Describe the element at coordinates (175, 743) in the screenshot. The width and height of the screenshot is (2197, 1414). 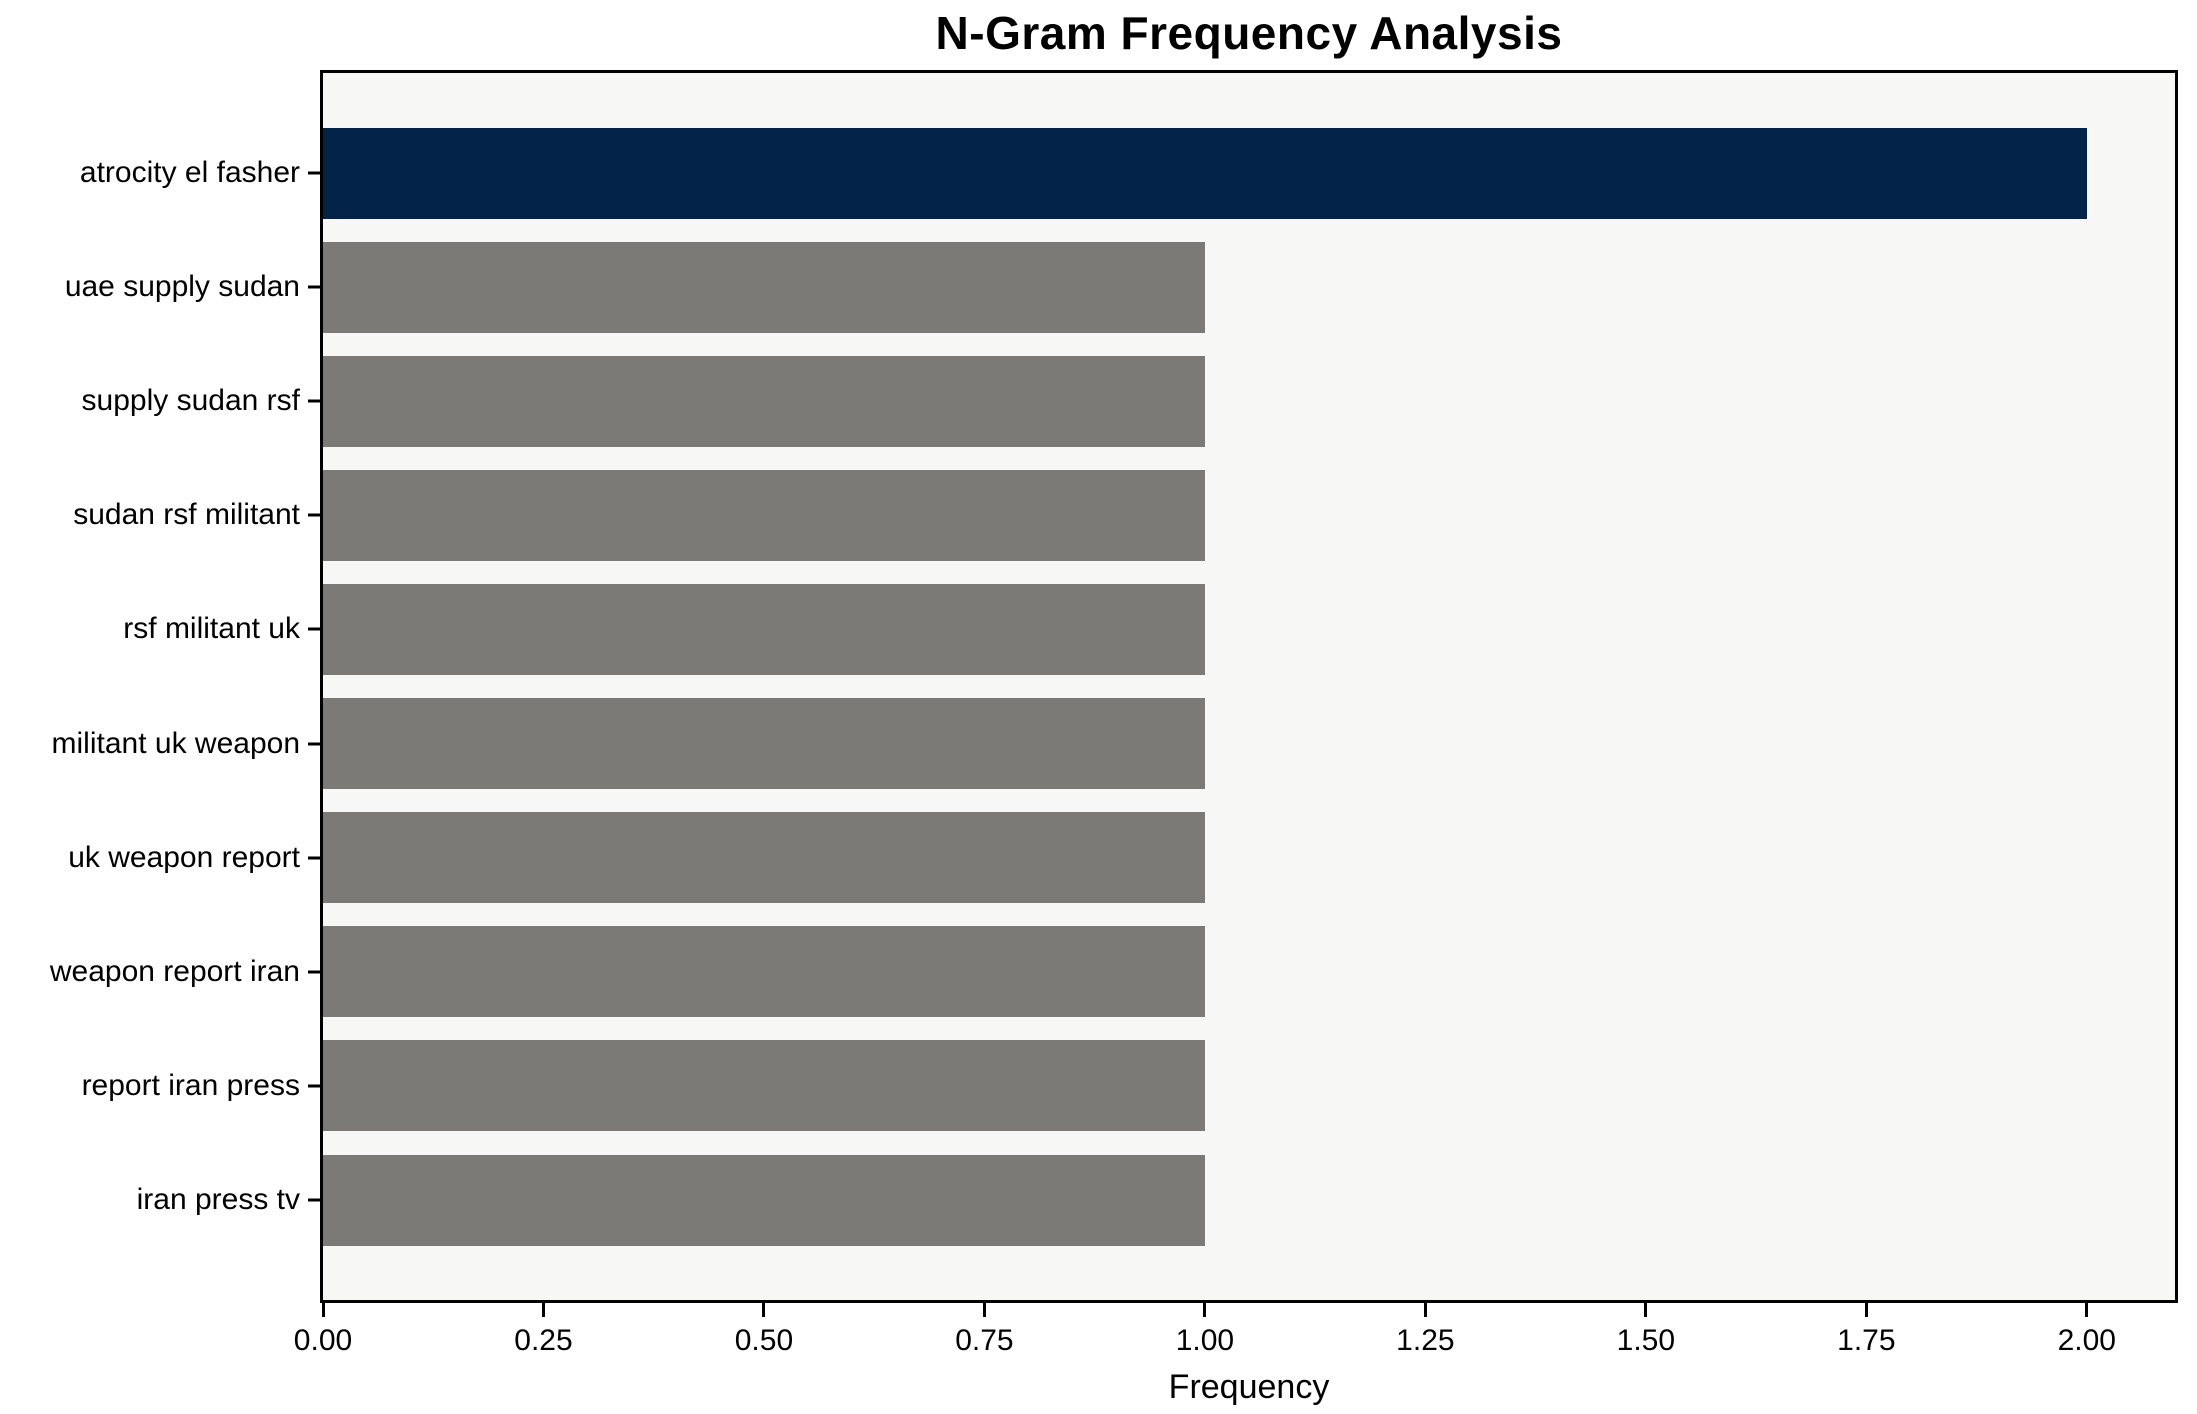
I see `y-tick-label: militant uk weapon` at that location.